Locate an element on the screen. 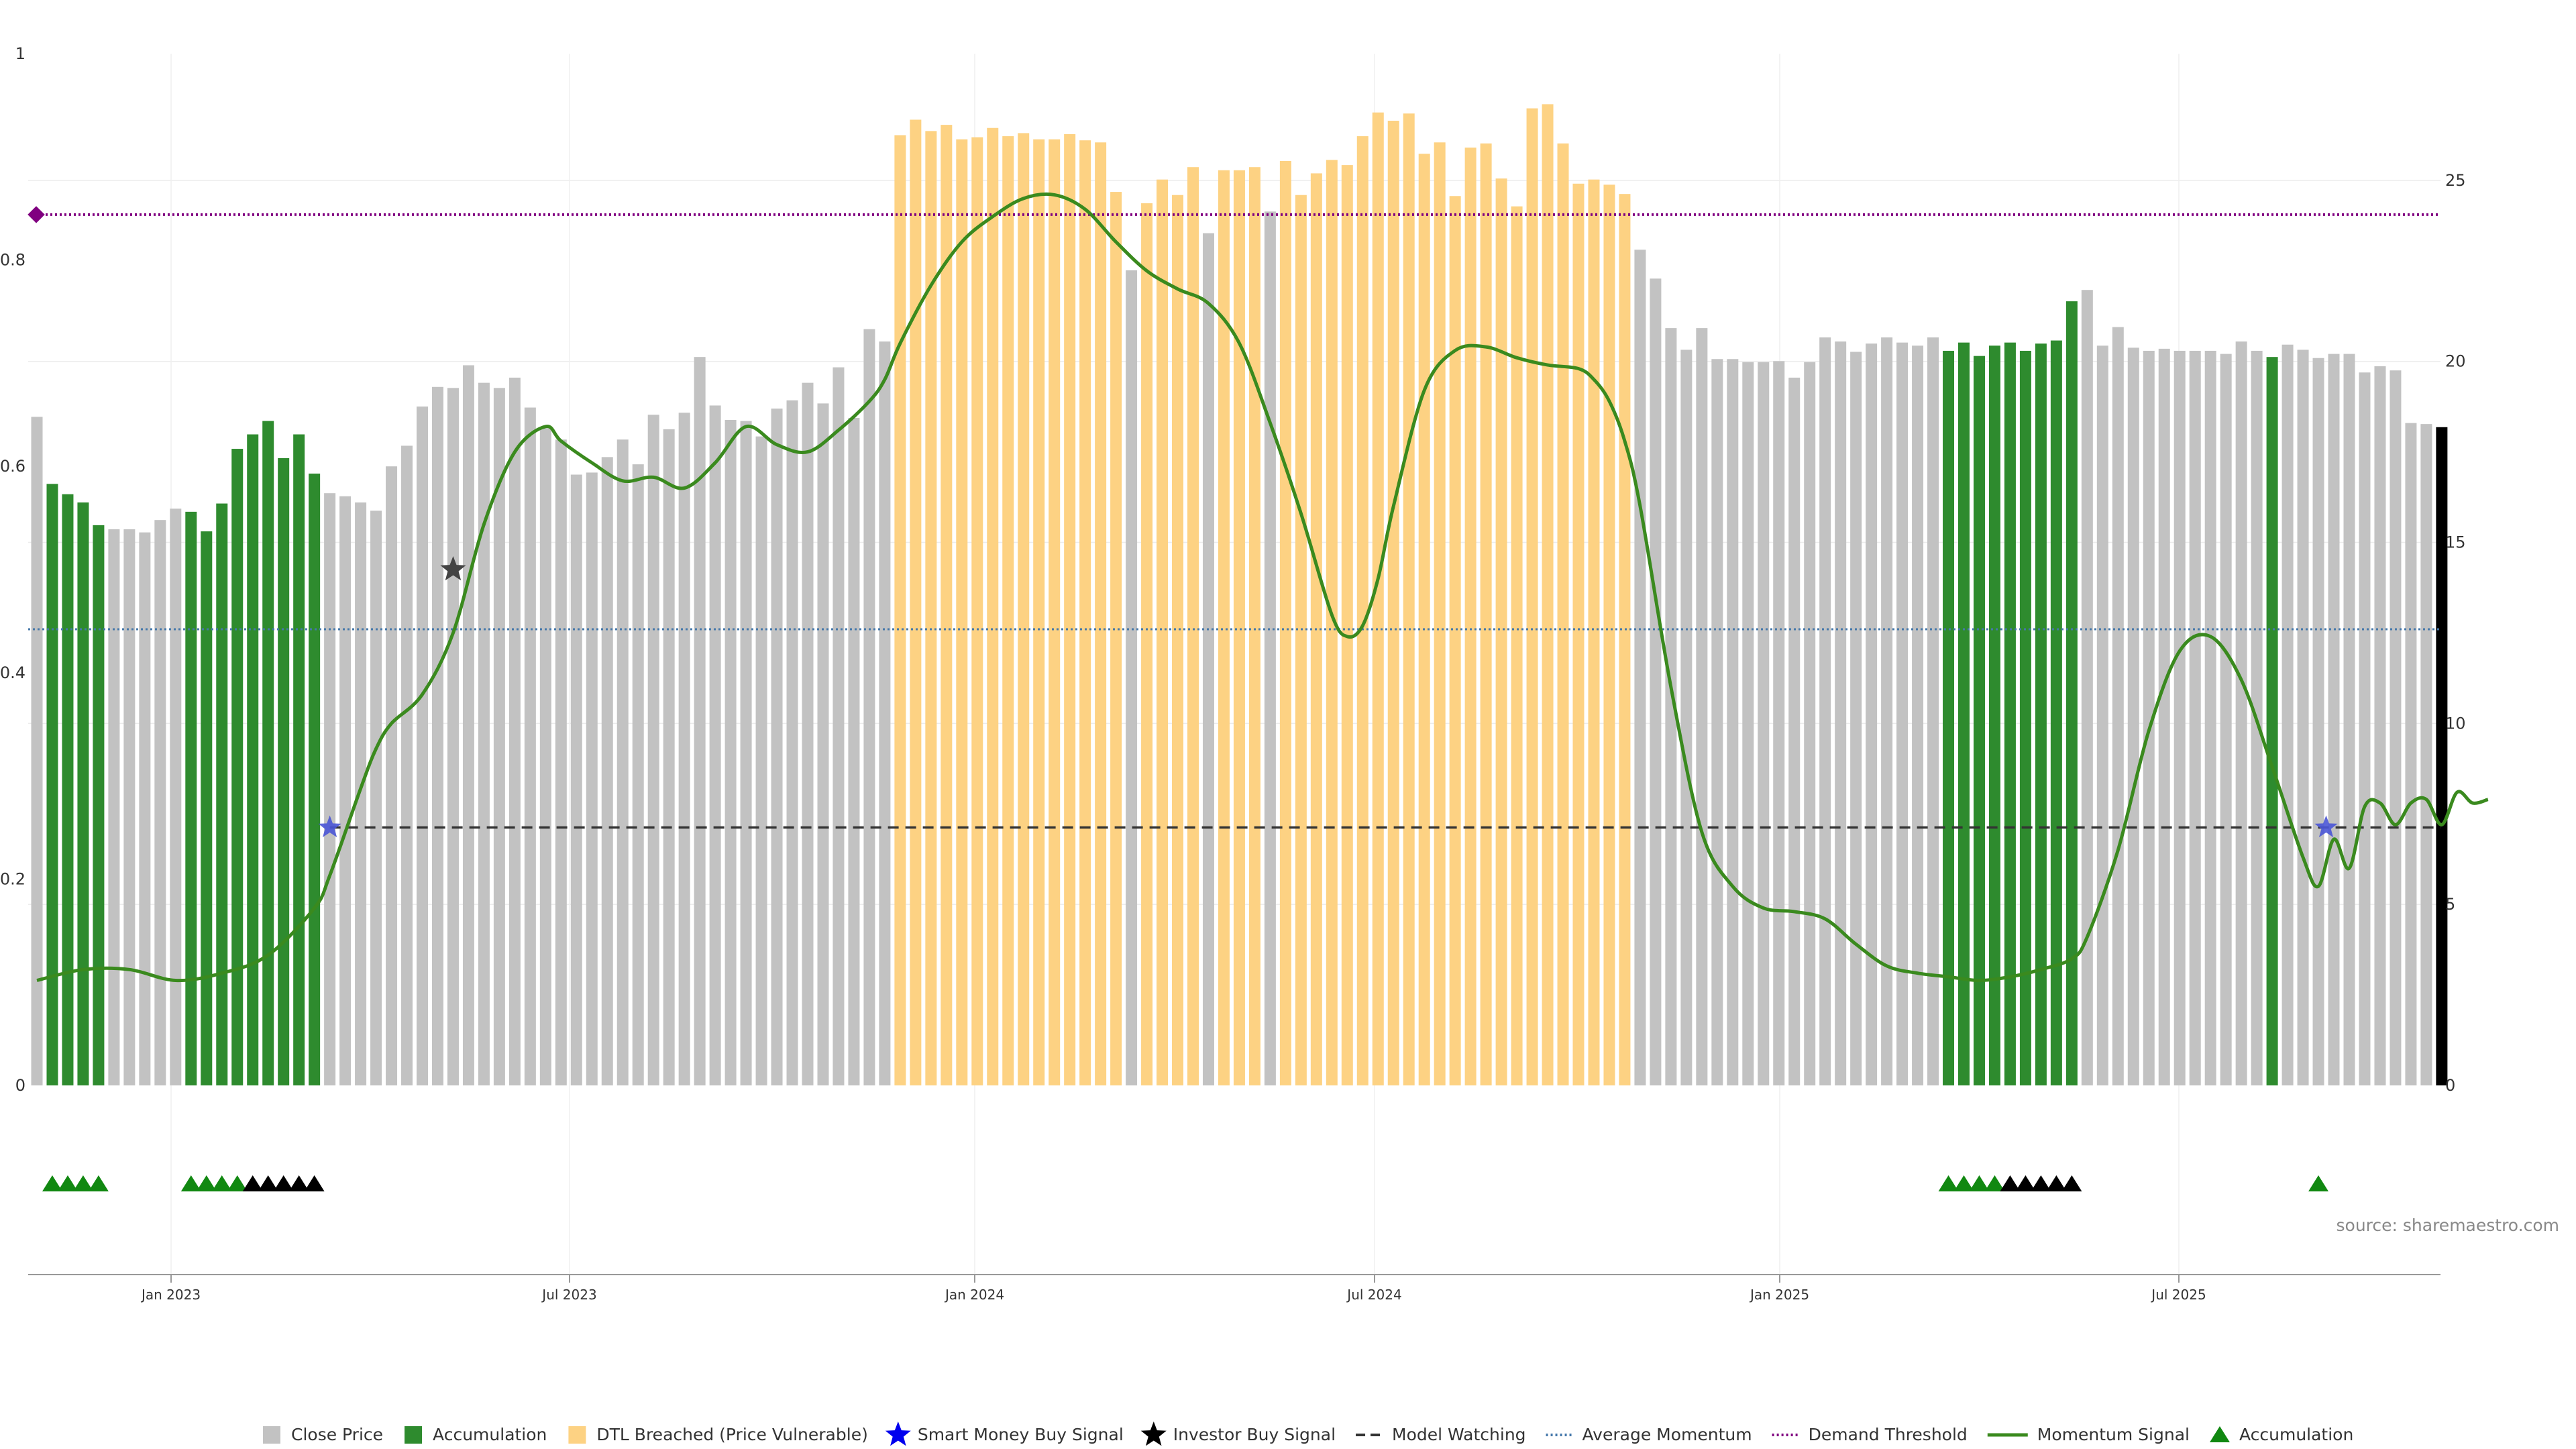 Image resolution: width=2576 pixels, height=1449 pixels. x-tick-label: Jul 2023 is located at coordinates (568, 1295).